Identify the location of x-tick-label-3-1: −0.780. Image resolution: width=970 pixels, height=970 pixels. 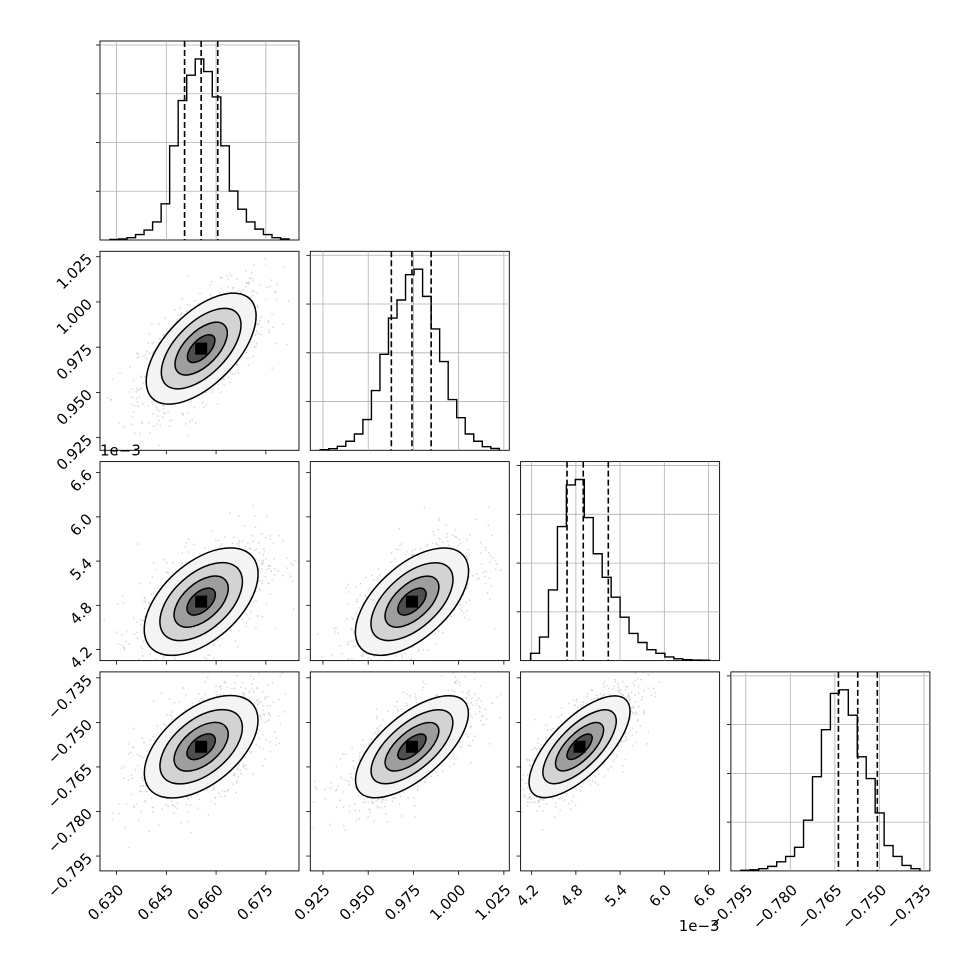
(775, 907).